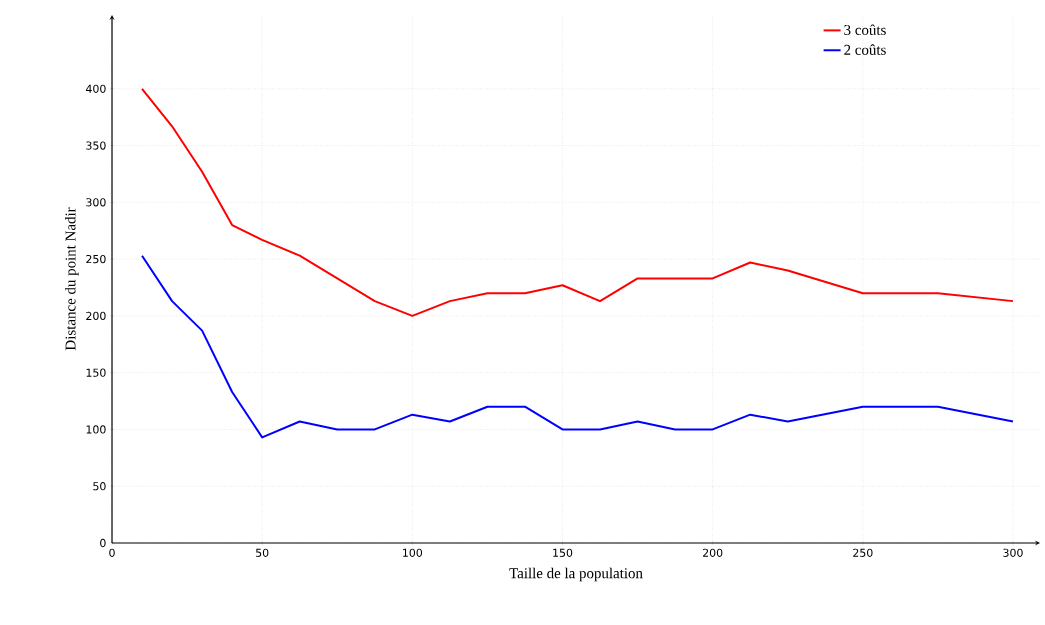 This screenshot has width=1045, height=625. Describe the element at coordinates (95, 88) in the screenshot. I see `y-tick-label: 400` at that location.